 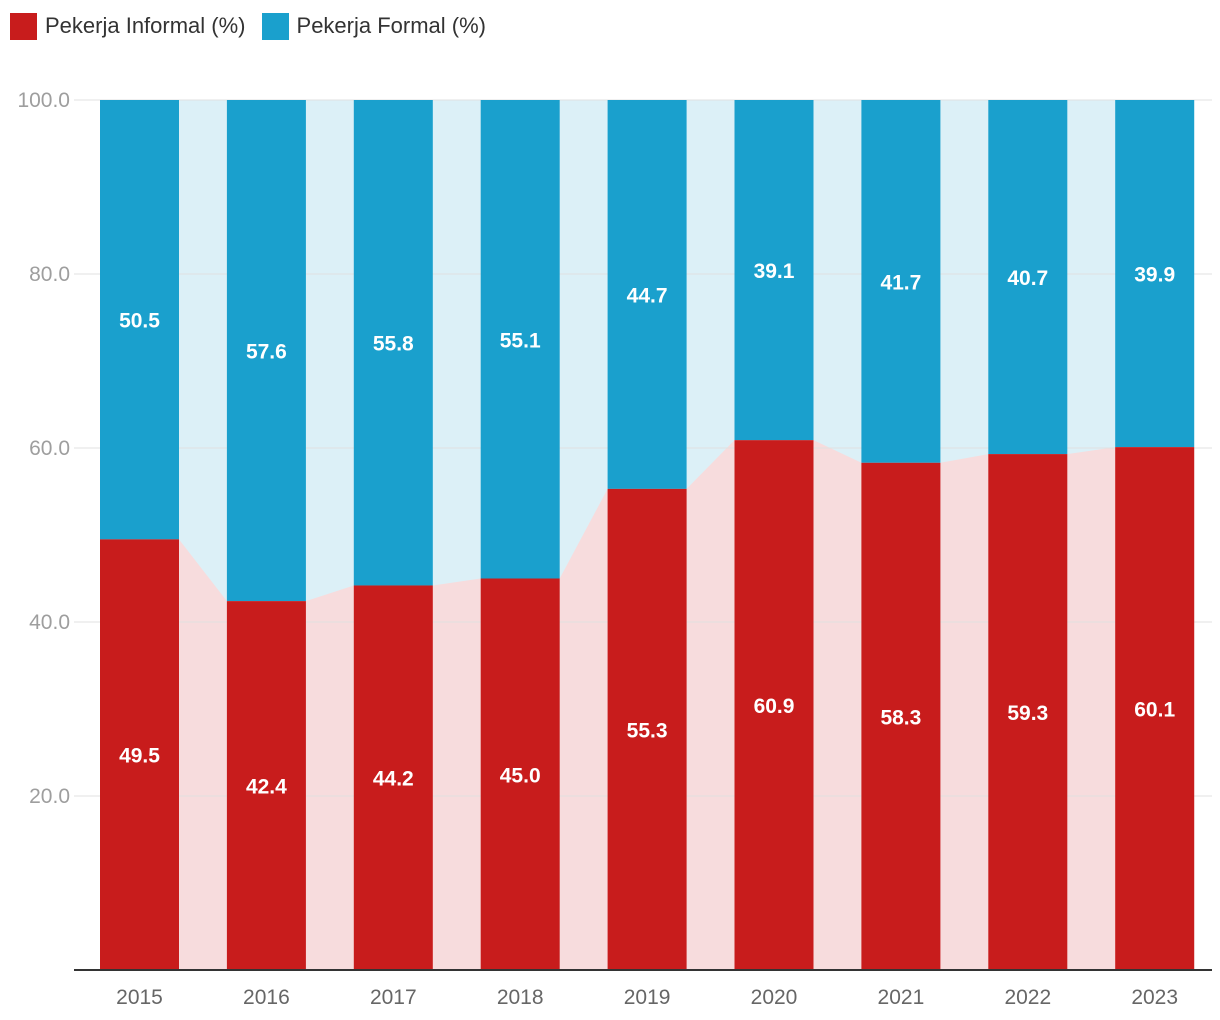 I want to click on y-tick-label: 100.0, so click(x=43, y=100).